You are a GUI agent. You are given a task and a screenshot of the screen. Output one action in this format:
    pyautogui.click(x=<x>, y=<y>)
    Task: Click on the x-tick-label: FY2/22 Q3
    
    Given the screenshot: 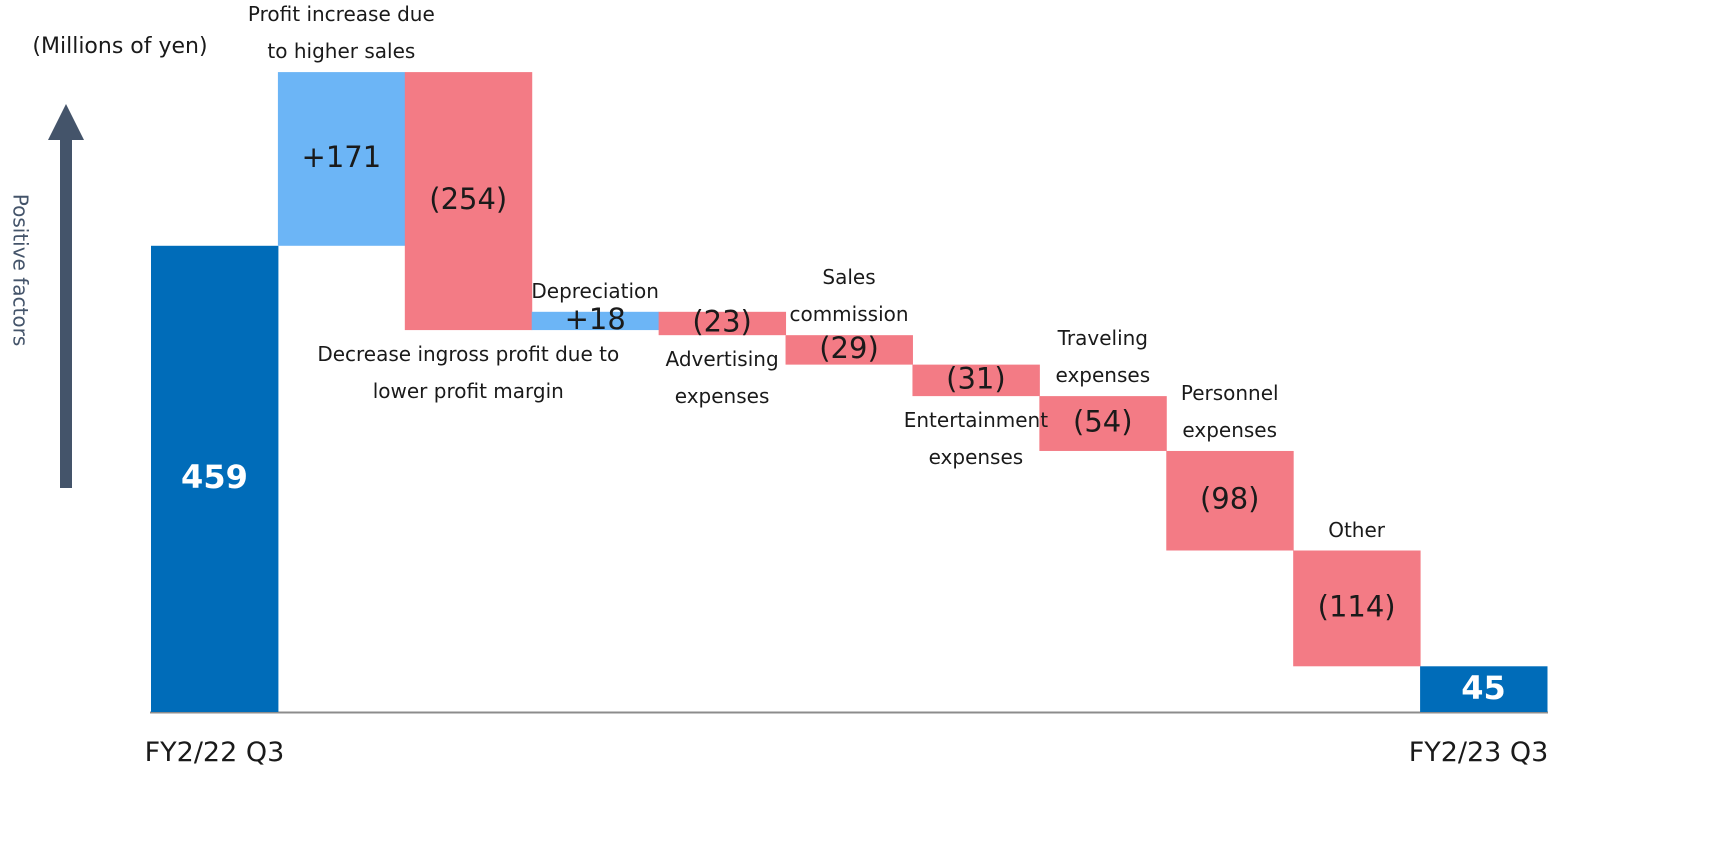 What is the action you would take?
    pyautogui.click(x=214, y=752)
    